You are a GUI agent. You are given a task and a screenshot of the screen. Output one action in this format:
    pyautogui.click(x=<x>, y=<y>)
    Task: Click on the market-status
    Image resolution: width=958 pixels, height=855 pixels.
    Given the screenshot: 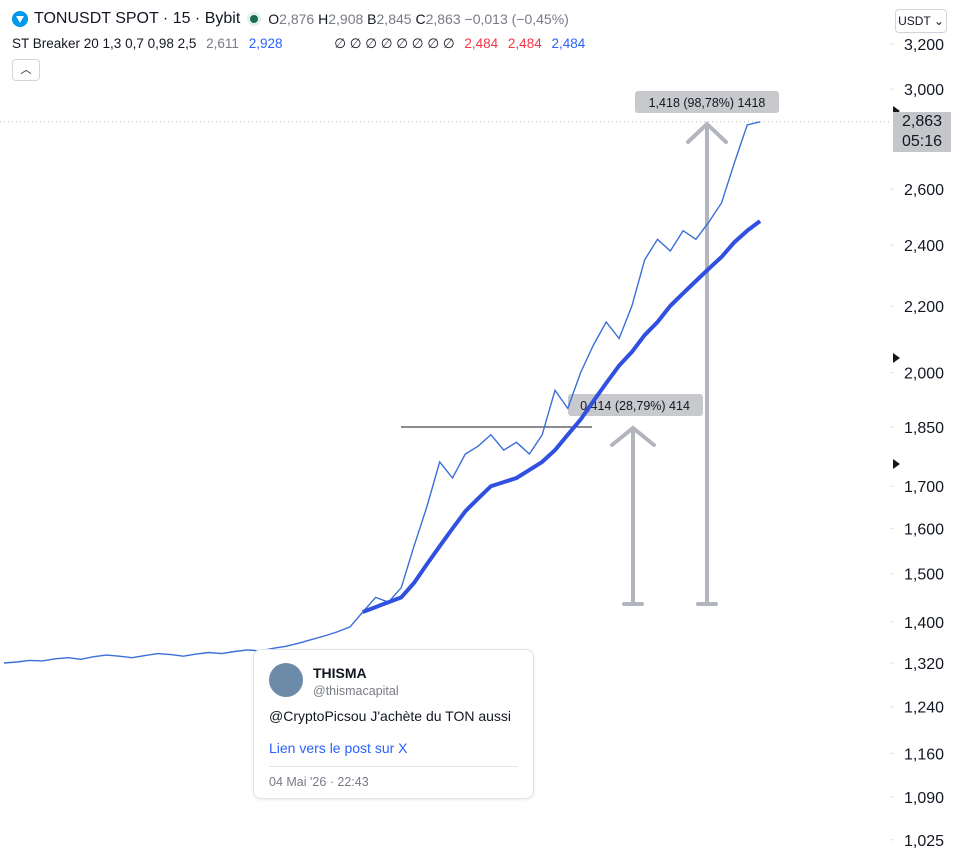 What is the action you would take?
    pyautogui.click(x=254, y=19)
    